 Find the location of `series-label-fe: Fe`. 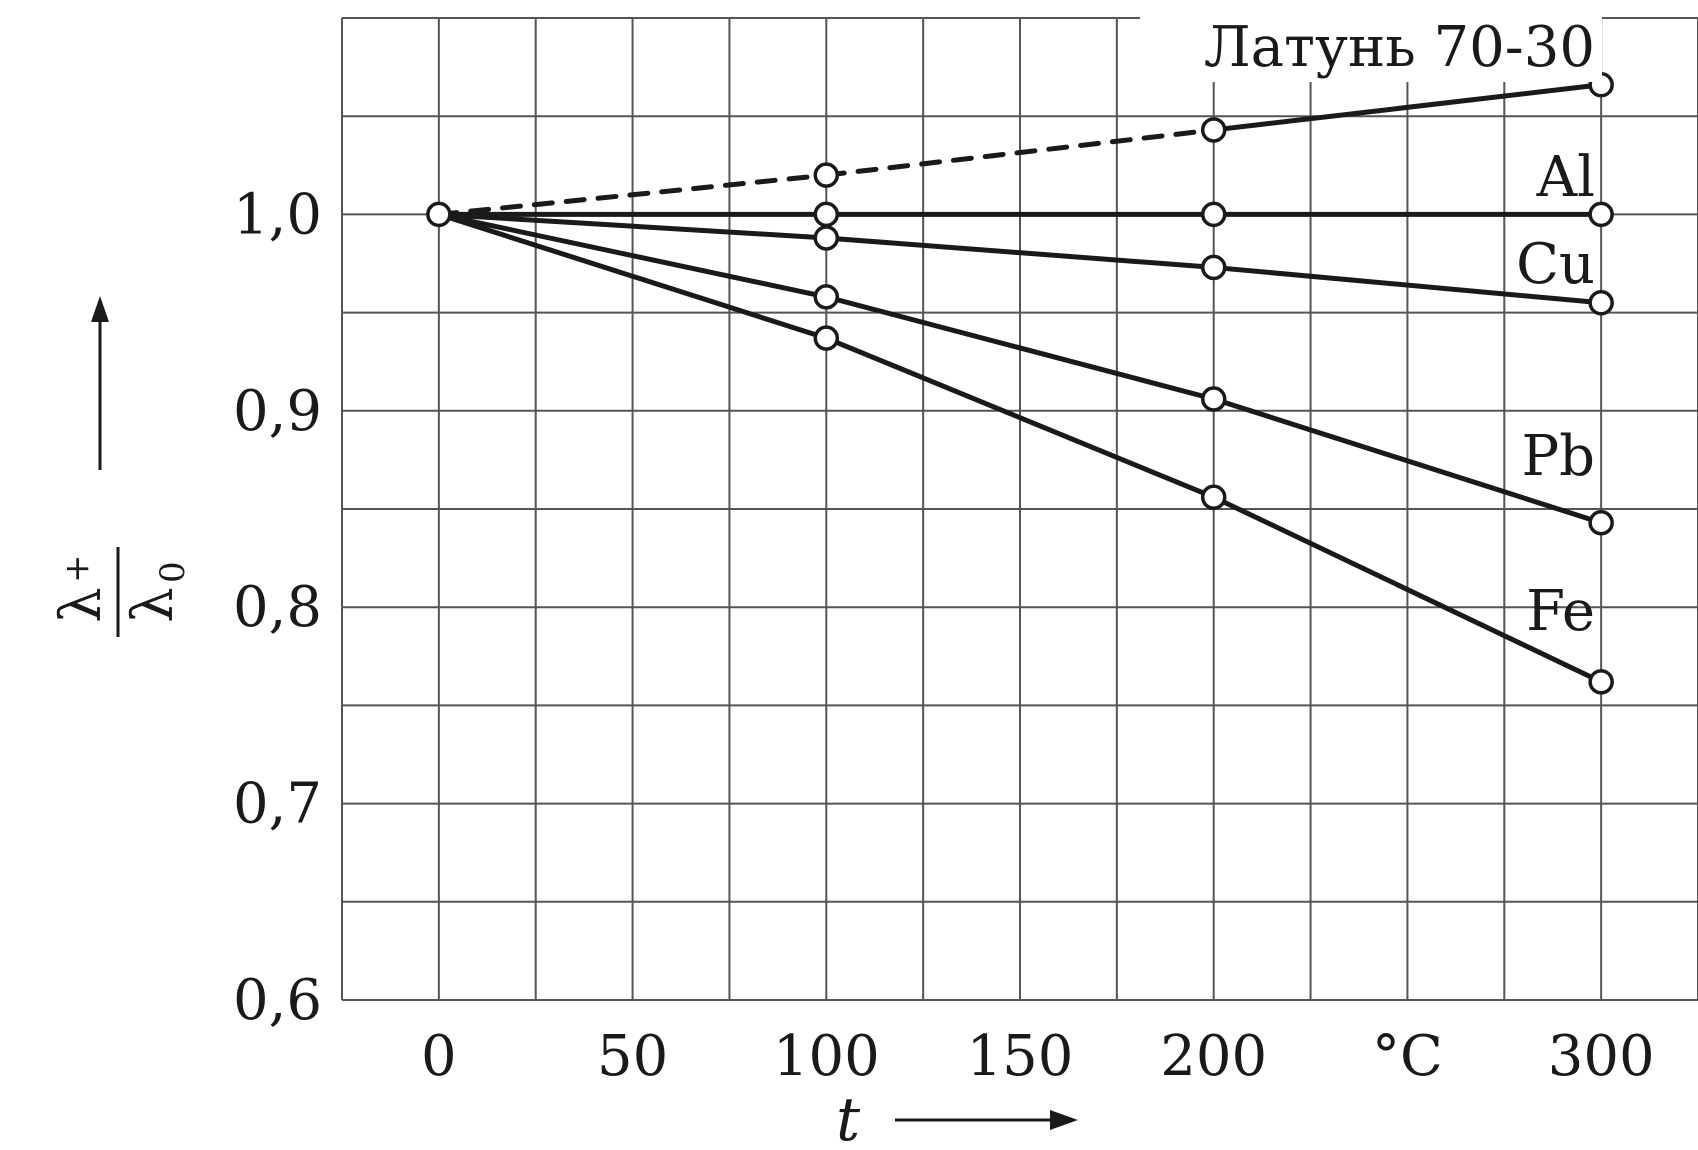

series-label-fe: Fe is located at coordinates (1560, 611).